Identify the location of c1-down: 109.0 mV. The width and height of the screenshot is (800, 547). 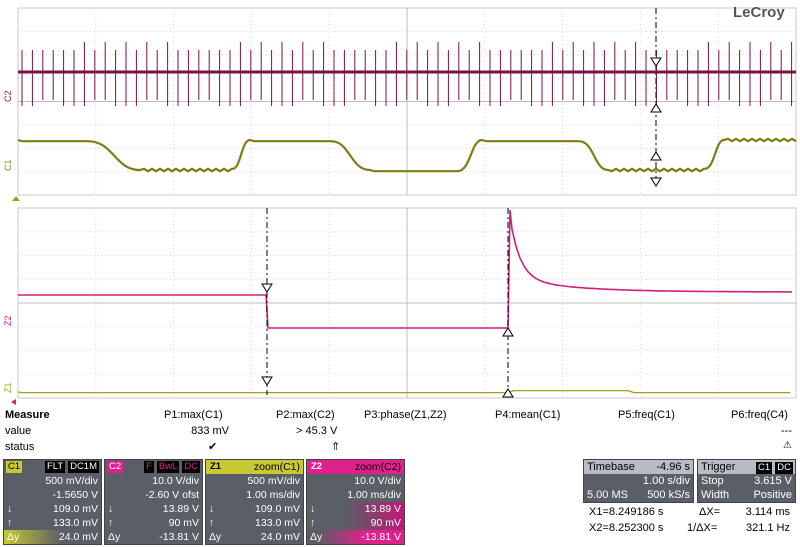
(75, 509).